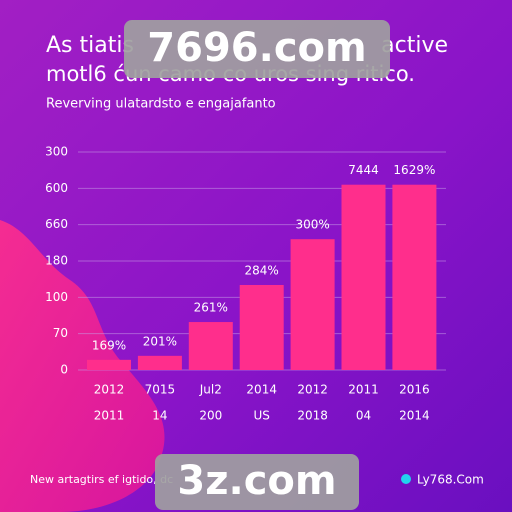 The height and width of the screenshot is (512, 512). I want to click on data-label: 169%, so click(109, 345).